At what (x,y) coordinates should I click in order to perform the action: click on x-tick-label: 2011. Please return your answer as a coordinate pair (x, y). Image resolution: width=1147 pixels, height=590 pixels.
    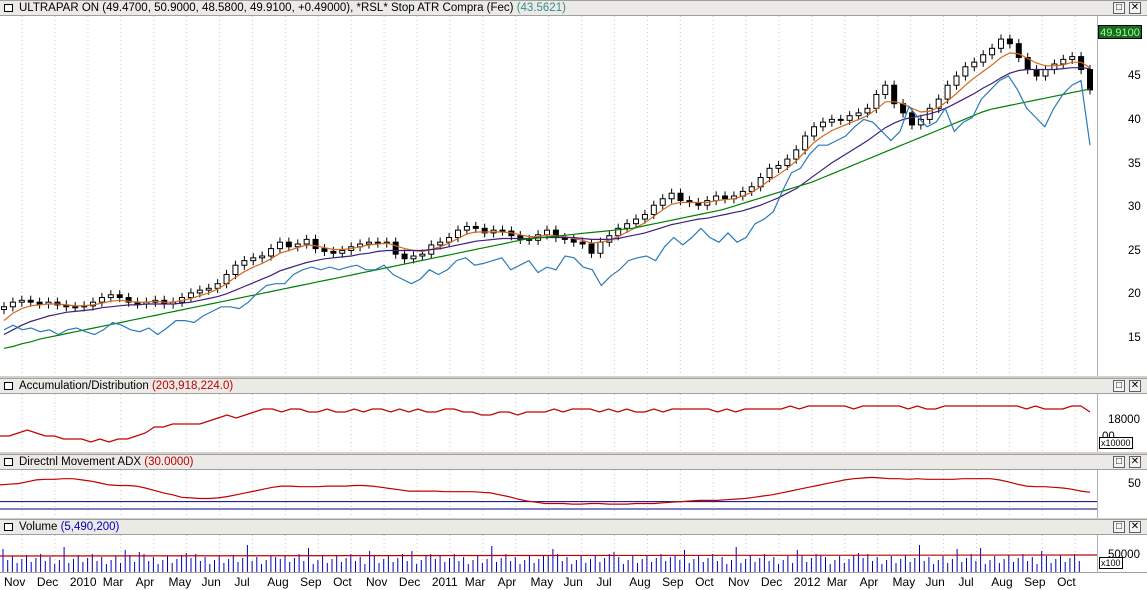
    Looking at the image, I should click on (444, 582).